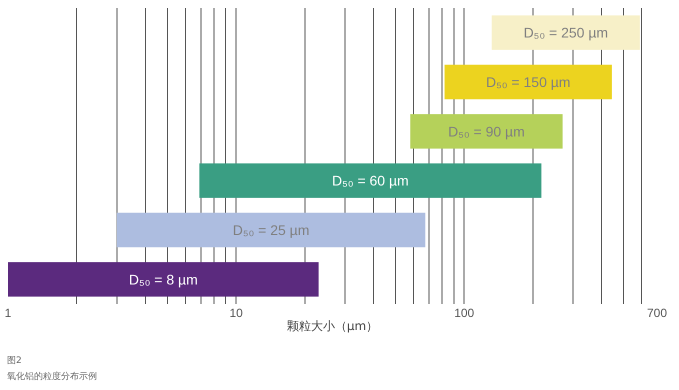 The height and width of the screenshot is (390, 679). What do you see at coordinates (52, 376) in the screenshot?
I see `text: 氧化铝的粒度分布示例` at bounding box center [52, 376].